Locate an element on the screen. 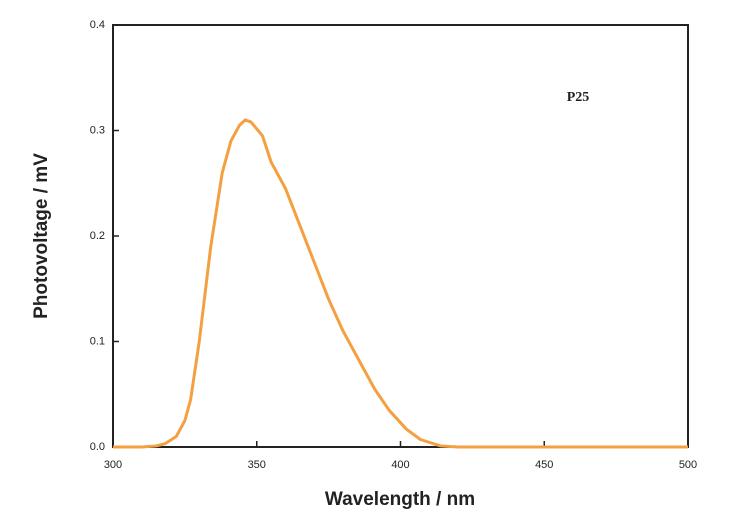 Image resolution: width=755 pixels, height=522 pixels. y-tick-label: 0.0 is located at coordinates (97, 447).